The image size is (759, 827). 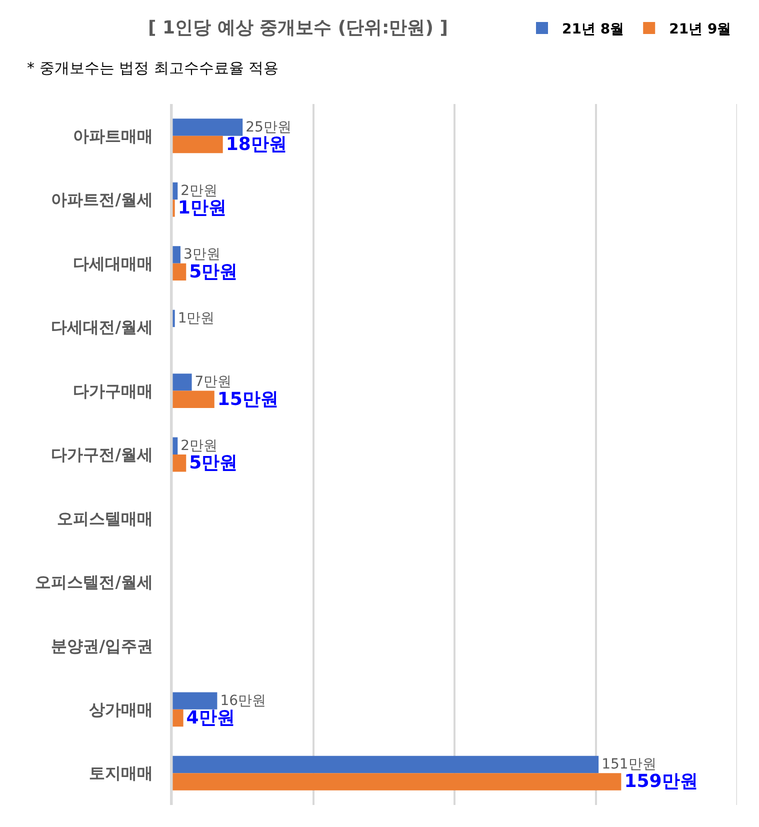 I want to click on y-tick-label: 아파트전/월세, so click(x=102, y=200).